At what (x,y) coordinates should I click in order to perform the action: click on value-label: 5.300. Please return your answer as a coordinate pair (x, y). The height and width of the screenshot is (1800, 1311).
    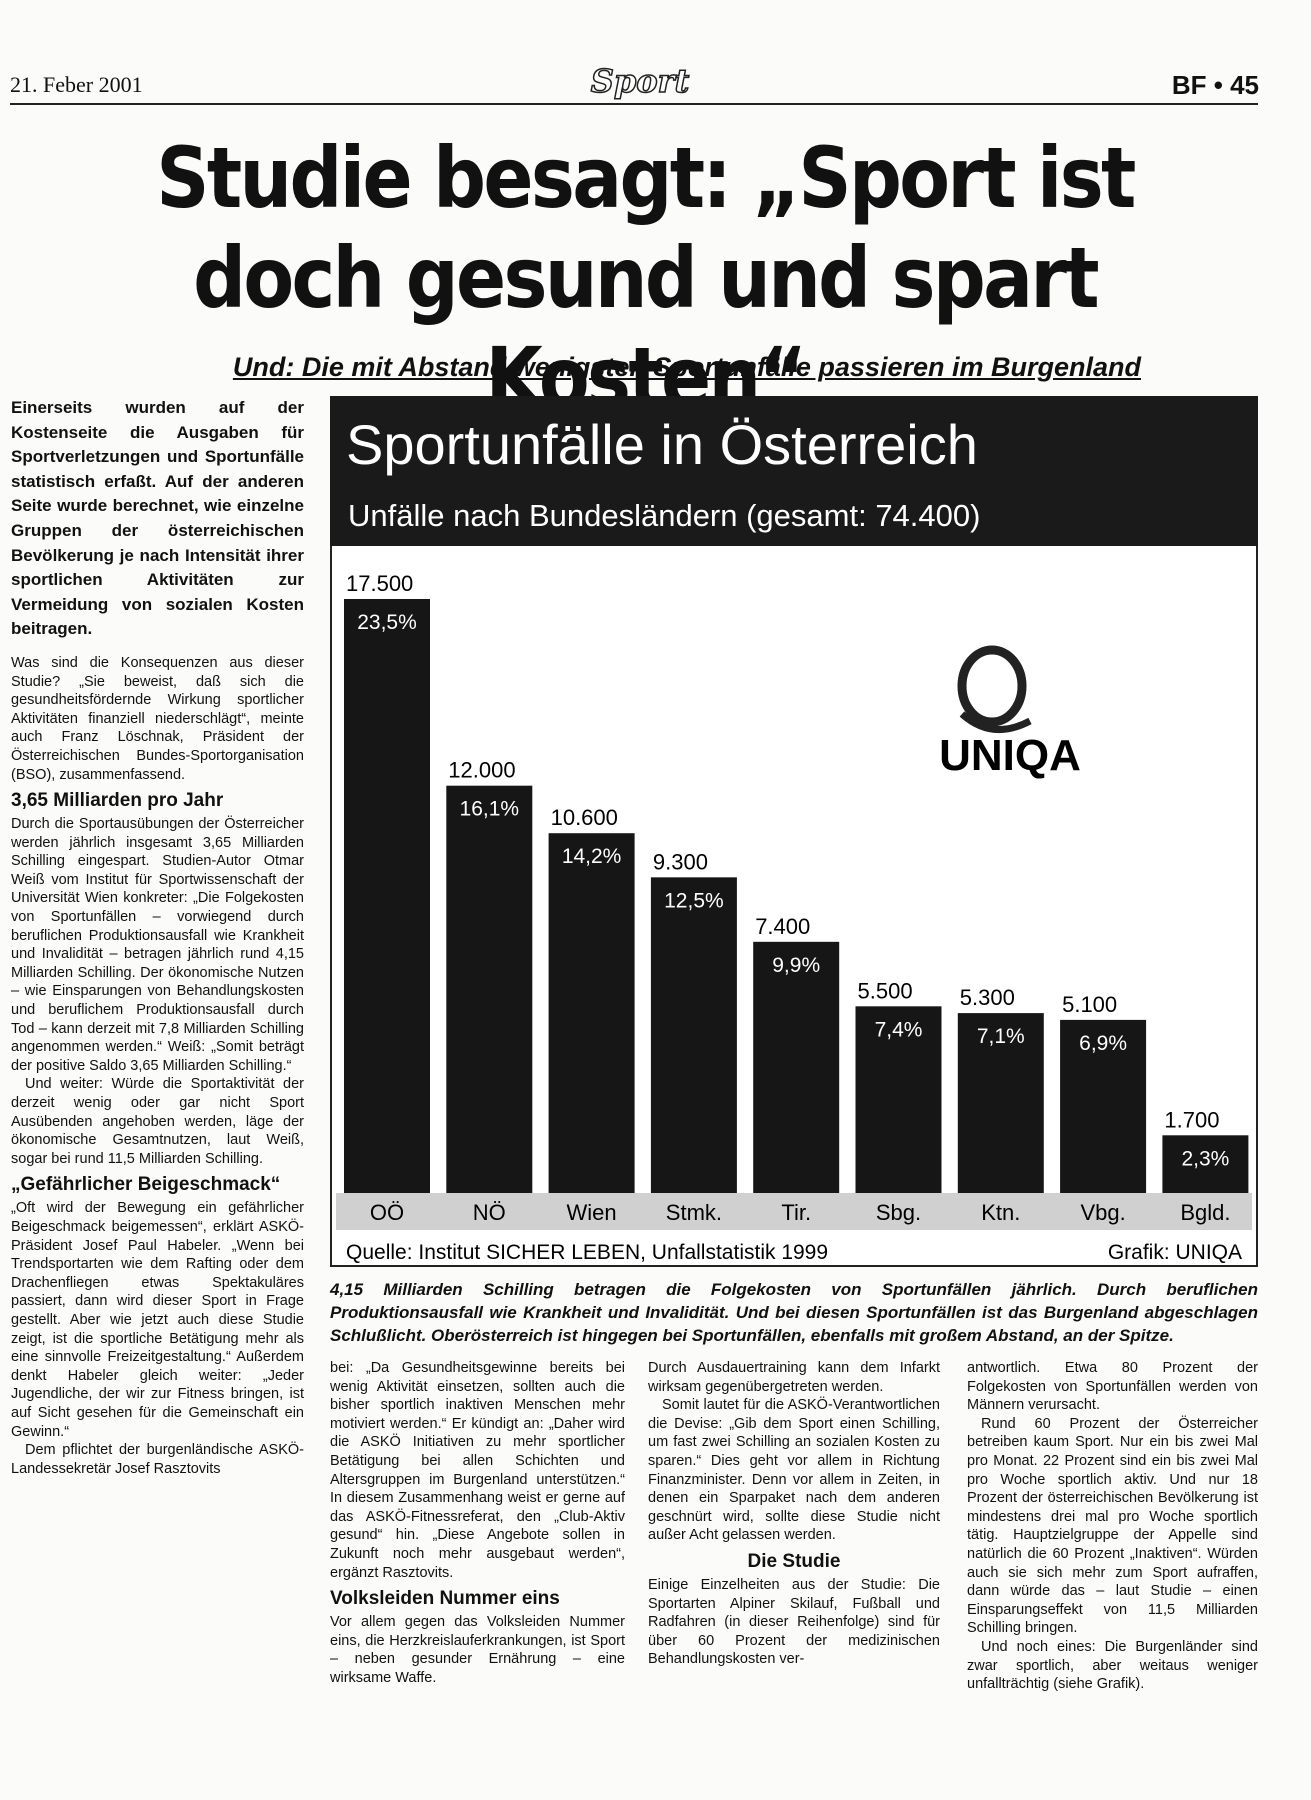
    Looking at the image, I should click on (987, 997).